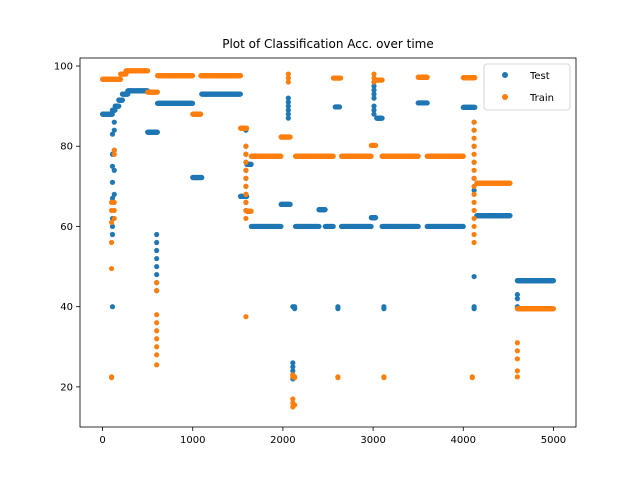 The width and height of the screenshot is (640, 480). I want to click on legend-marker-test, so click(505, 75).